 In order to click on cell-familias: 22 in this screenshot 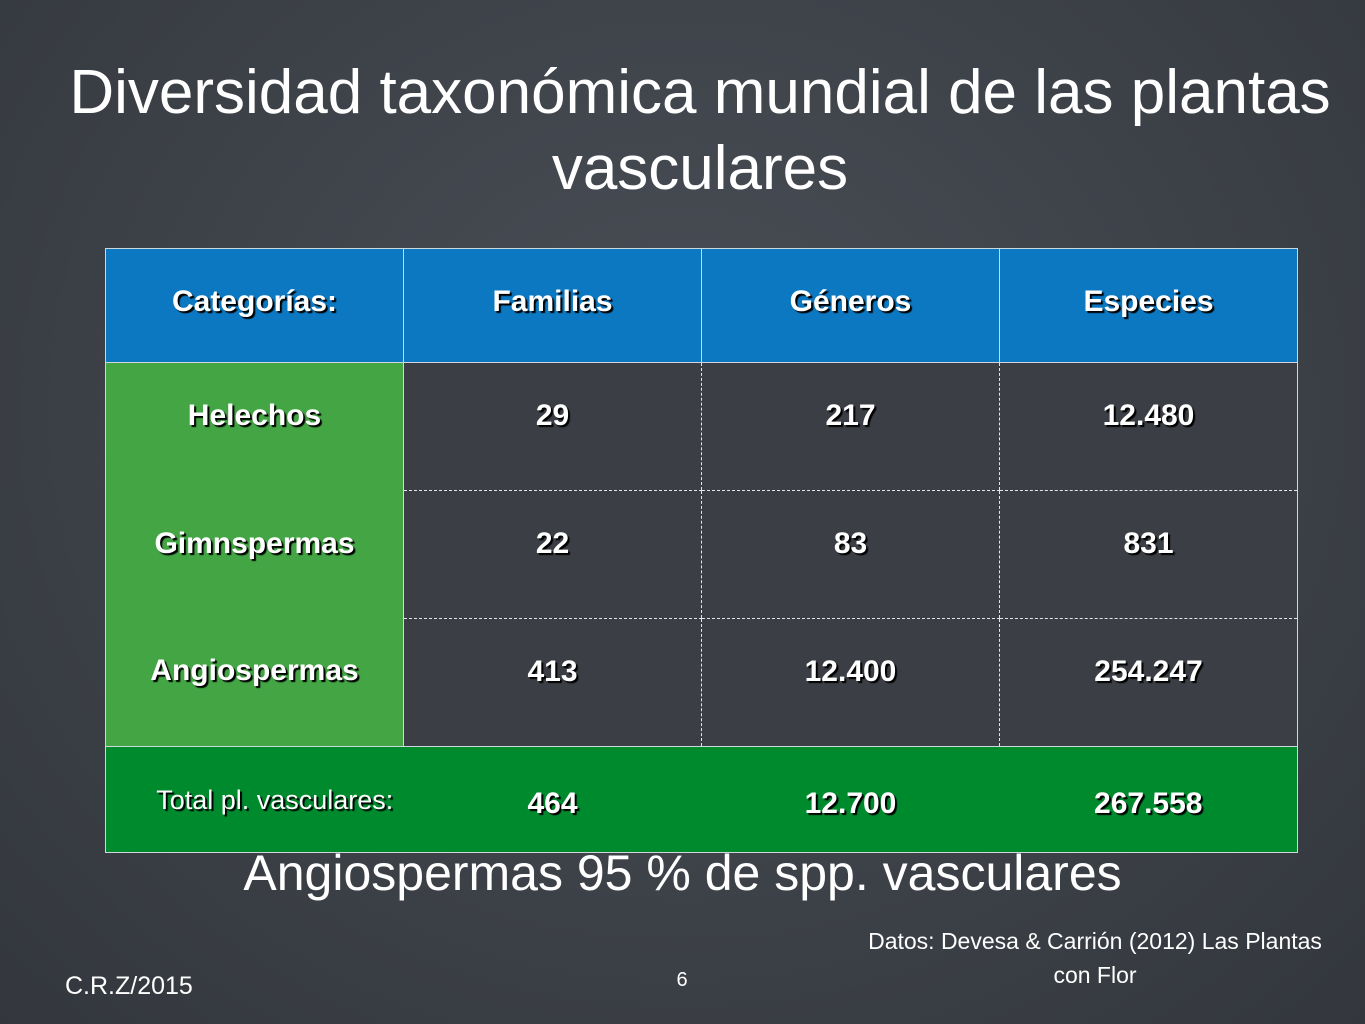, I will do `click(552, 554)`.